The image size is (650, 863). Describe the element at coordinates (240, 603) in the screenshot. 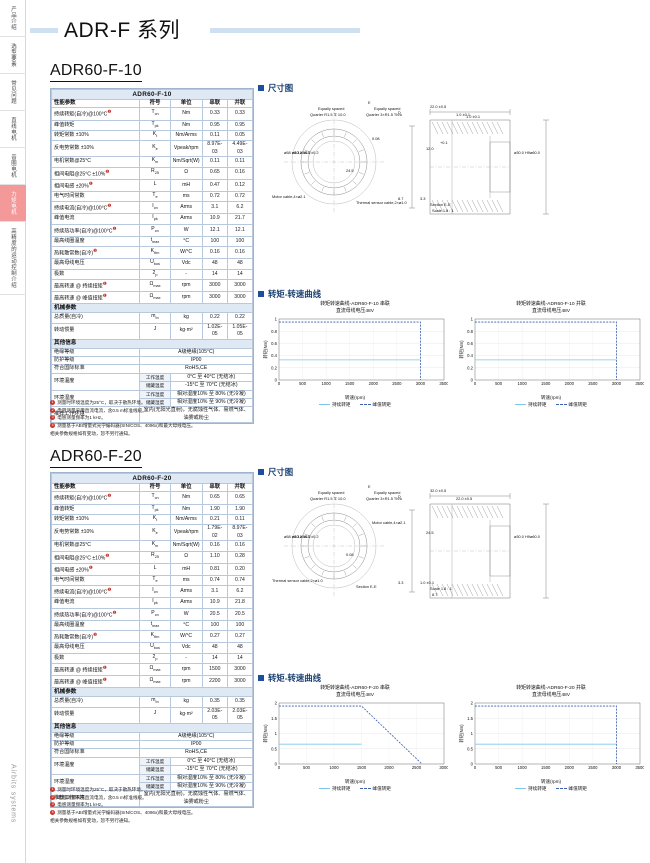

I see `param-parallel-value: 21.8` at that location.